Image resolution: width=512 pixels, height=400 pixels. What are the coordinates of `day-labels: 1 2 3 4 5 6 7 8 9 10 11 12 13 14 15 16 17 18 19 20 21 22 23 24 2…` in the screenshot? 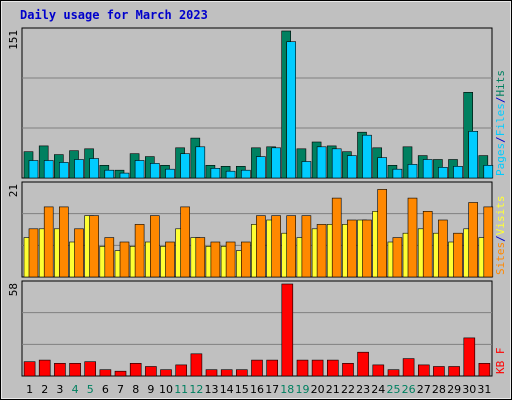 It's located at (258, 389).